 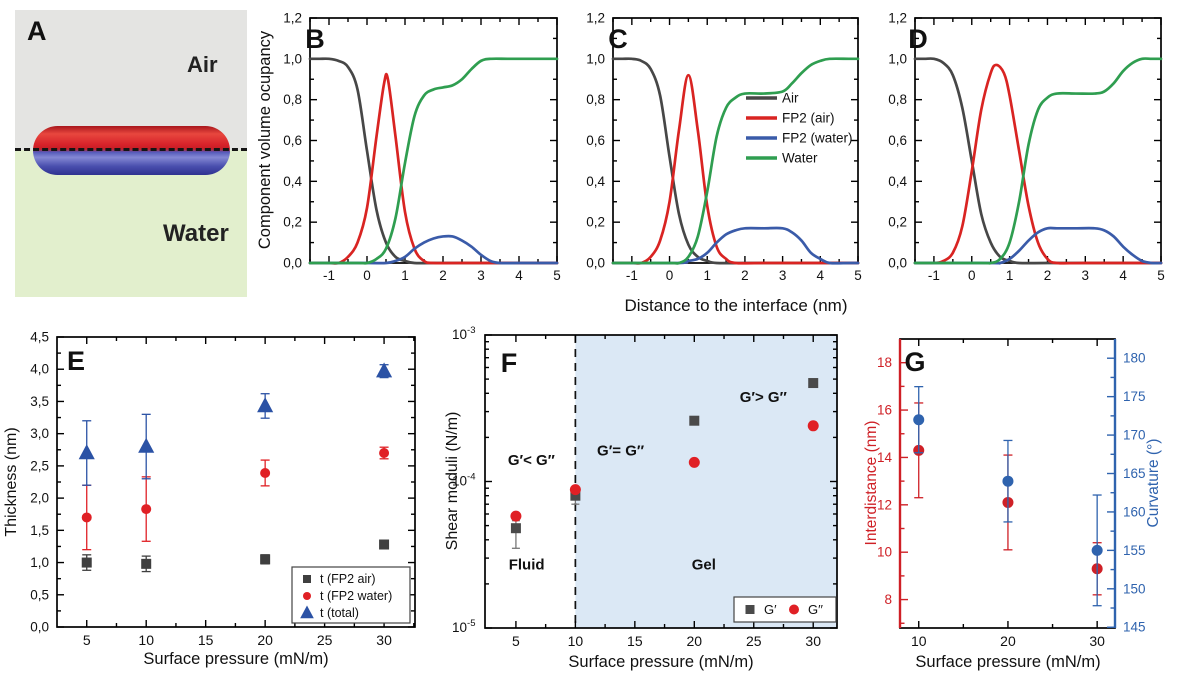 What do you see at coordinates (39, 594) in the screenshot?
I see `y-tick-label: 0,5` at bounding box center [39, 594].